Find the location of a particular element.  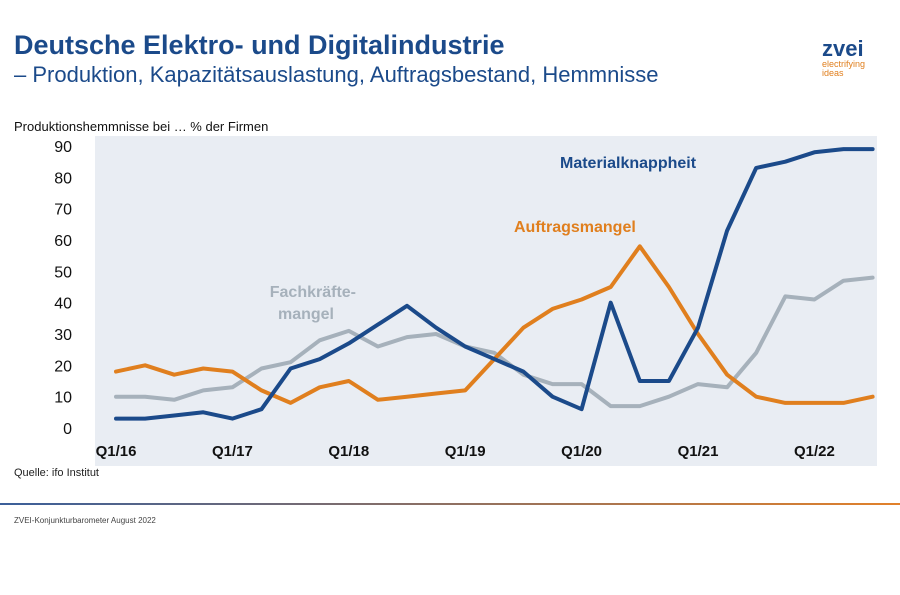

x-tick-label-q1-19: Q1/19 is located at coordinates (465, 451).